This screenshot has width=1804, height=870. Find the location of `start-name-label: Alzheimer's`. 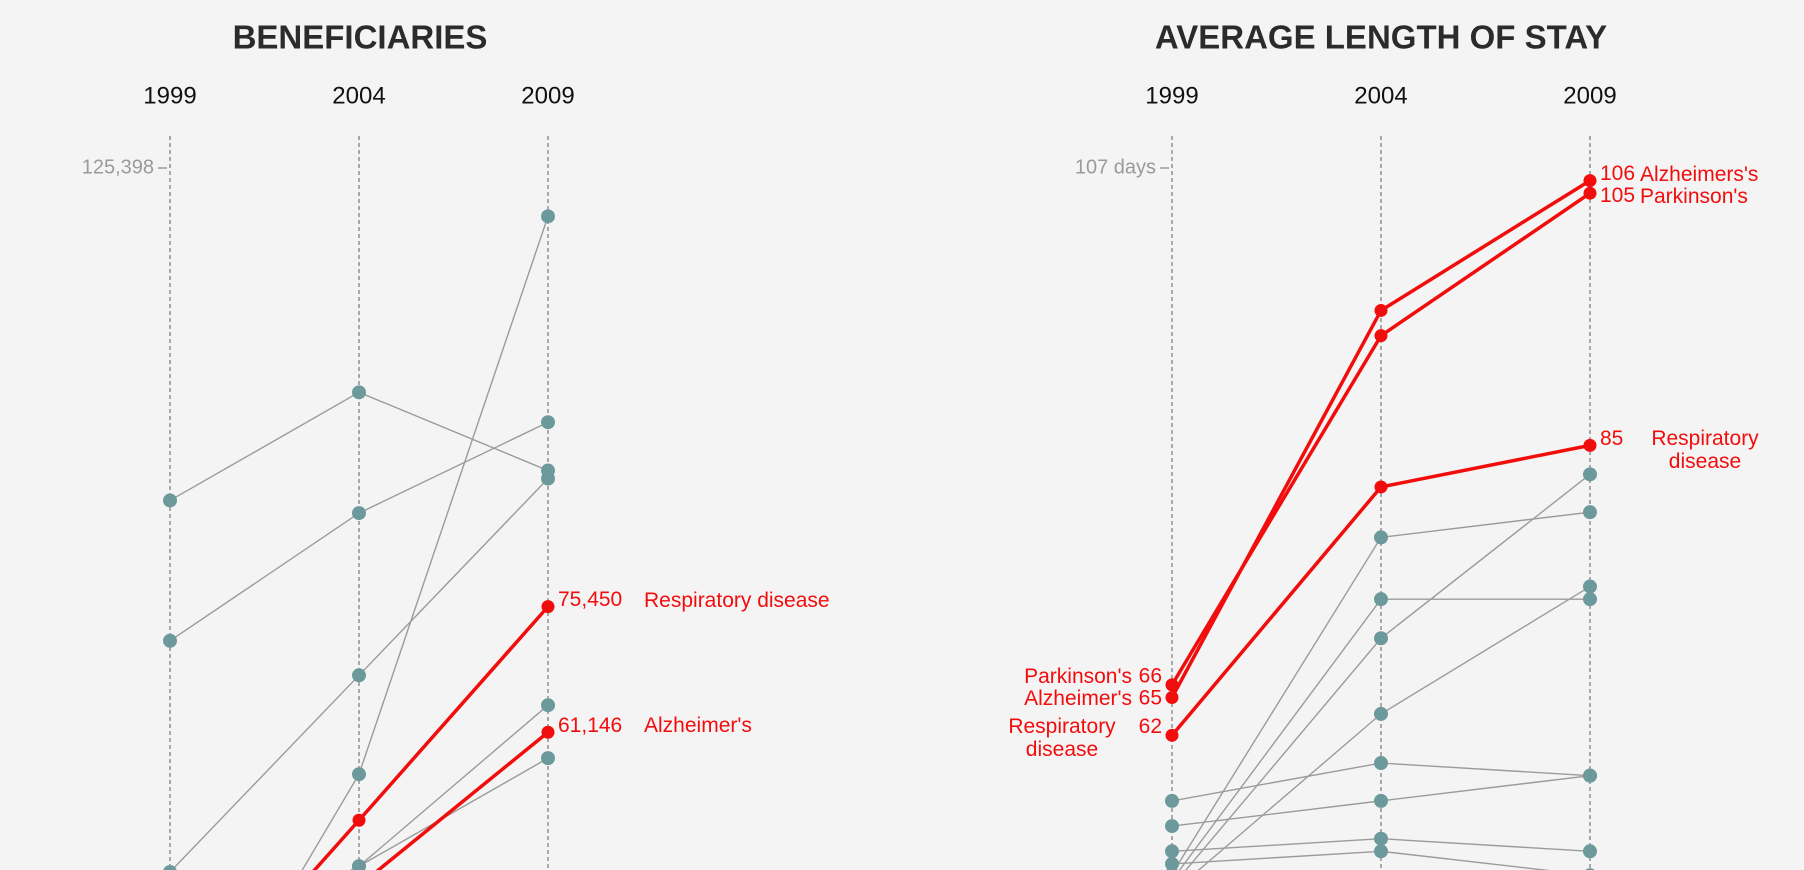

start-name-label: Alzheimer's is located at coordinates (1078, 698).